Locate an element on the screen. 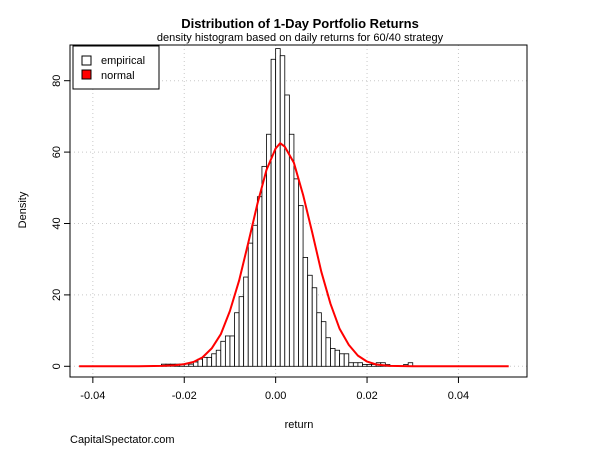  legend-box is located at coordinates (116, 67).